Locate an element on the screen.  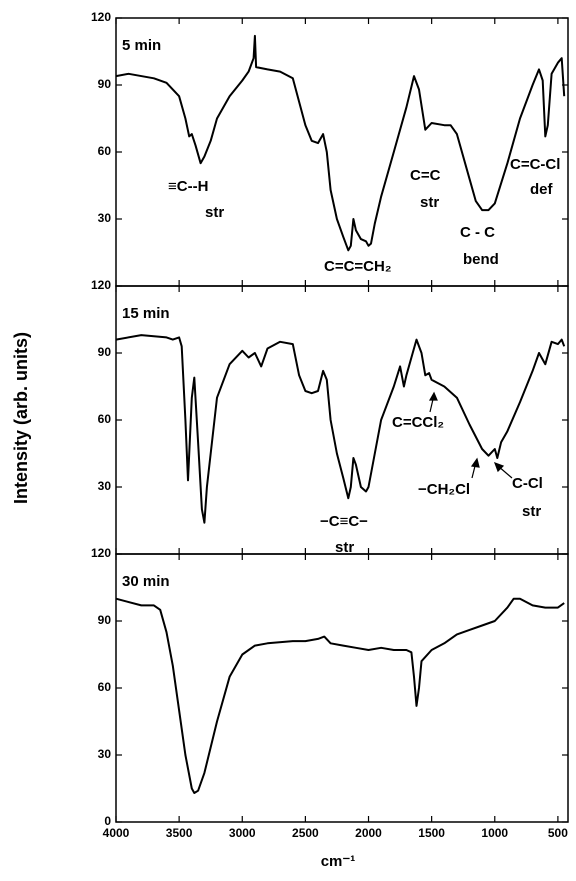
annotation: C-Cl is located at coordinates (527, 483).